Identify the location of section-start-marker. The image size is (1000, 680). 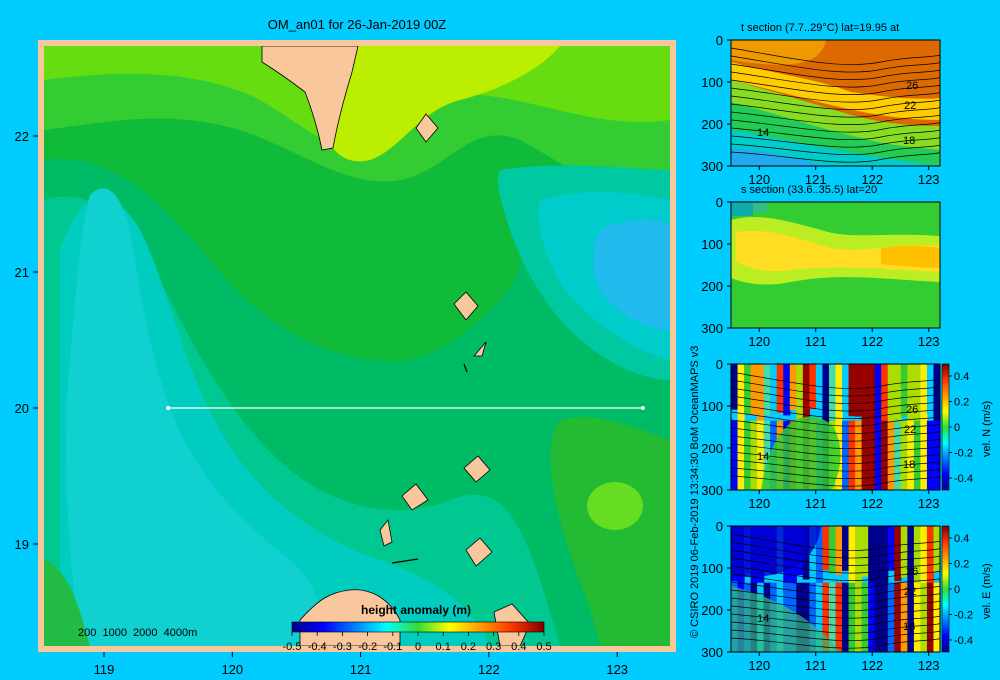
(168, 408).